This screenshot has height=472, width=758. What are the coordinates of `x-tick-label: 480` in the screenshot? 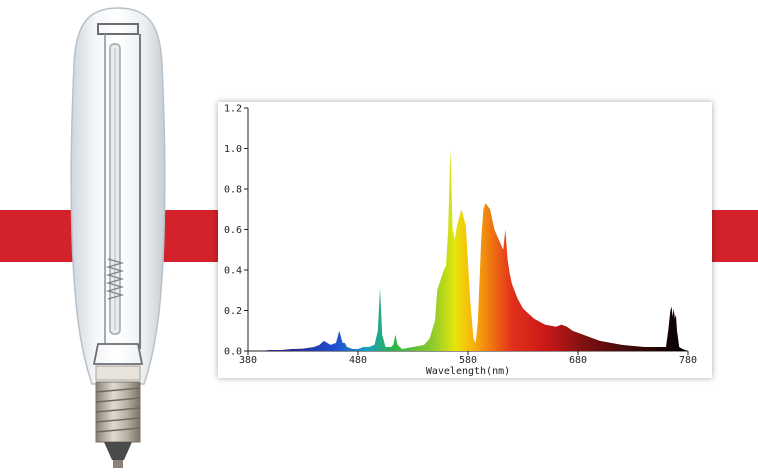 It's located at (358, 360).